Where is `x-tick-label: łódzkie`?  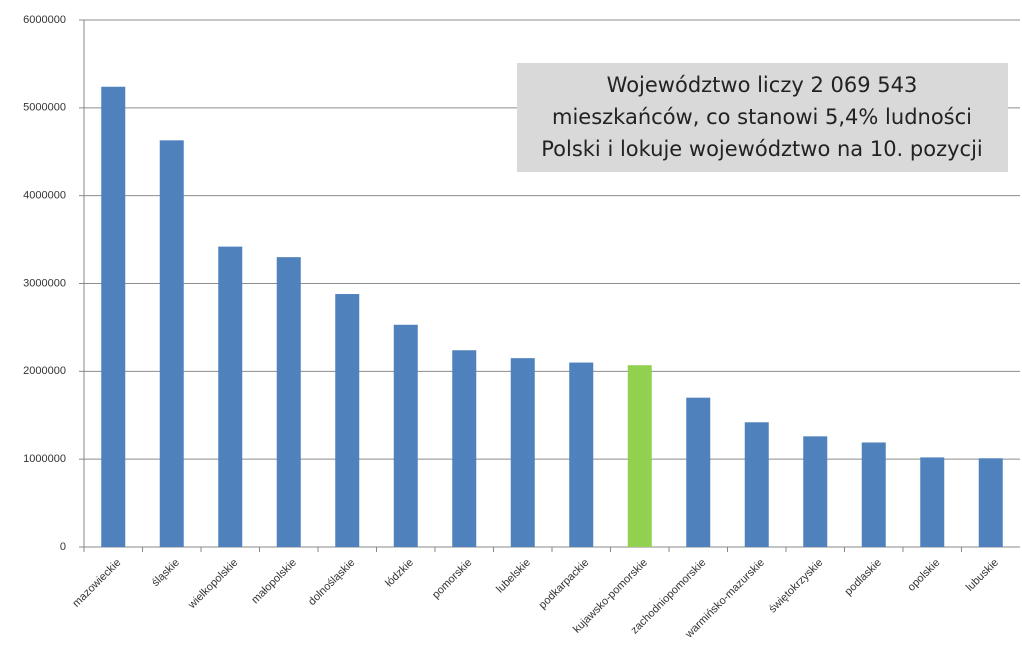 x-tick-label: łódzkie is located at coordinates (399, 573).